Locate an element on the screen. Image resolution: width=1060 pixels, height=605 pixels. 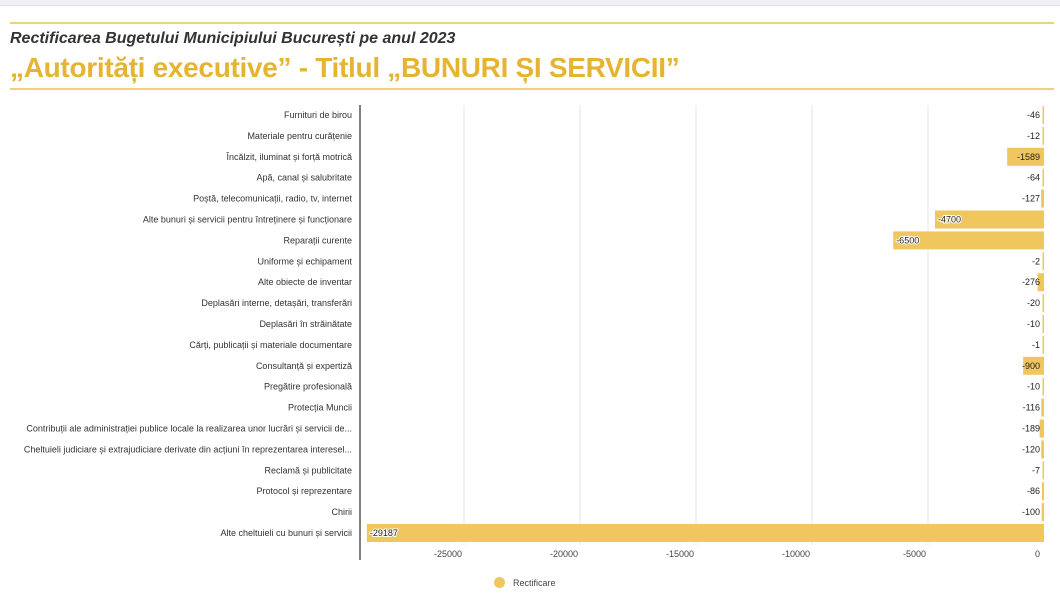
category-label: Apă, canal și salubritate is located at coordinates (304, 178).